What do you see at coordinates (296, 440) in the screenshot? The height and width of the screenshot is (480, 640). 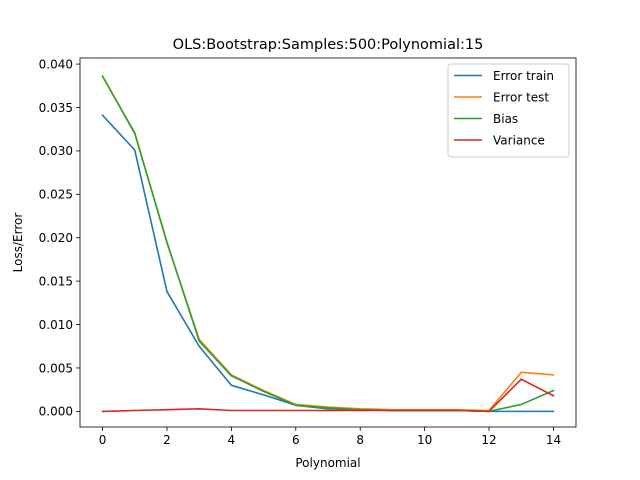 I see `x-tick-label: 6` at bounding box center [296, 440].